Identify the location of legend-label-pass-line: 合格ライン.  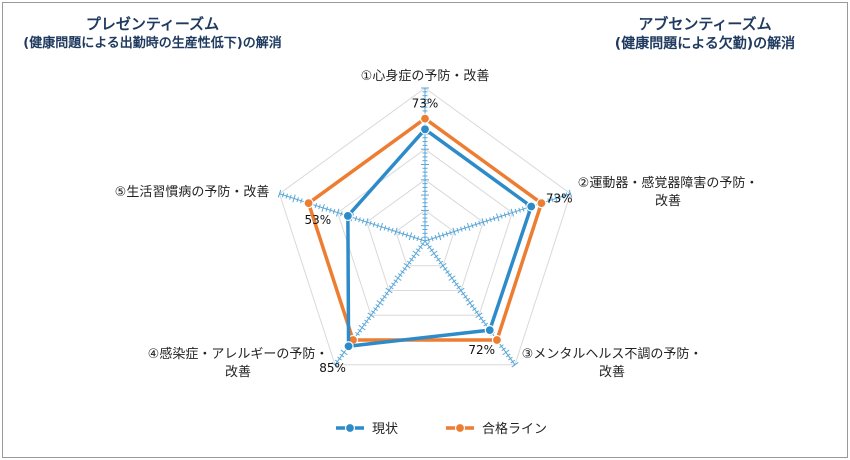
(514, 429).